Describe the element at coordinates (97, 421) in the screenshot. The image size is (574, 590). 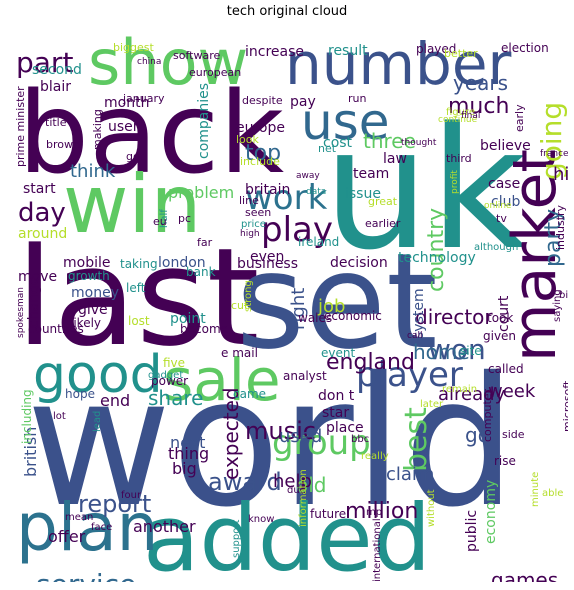
I see `cloud-word-lead: lead` at that location.